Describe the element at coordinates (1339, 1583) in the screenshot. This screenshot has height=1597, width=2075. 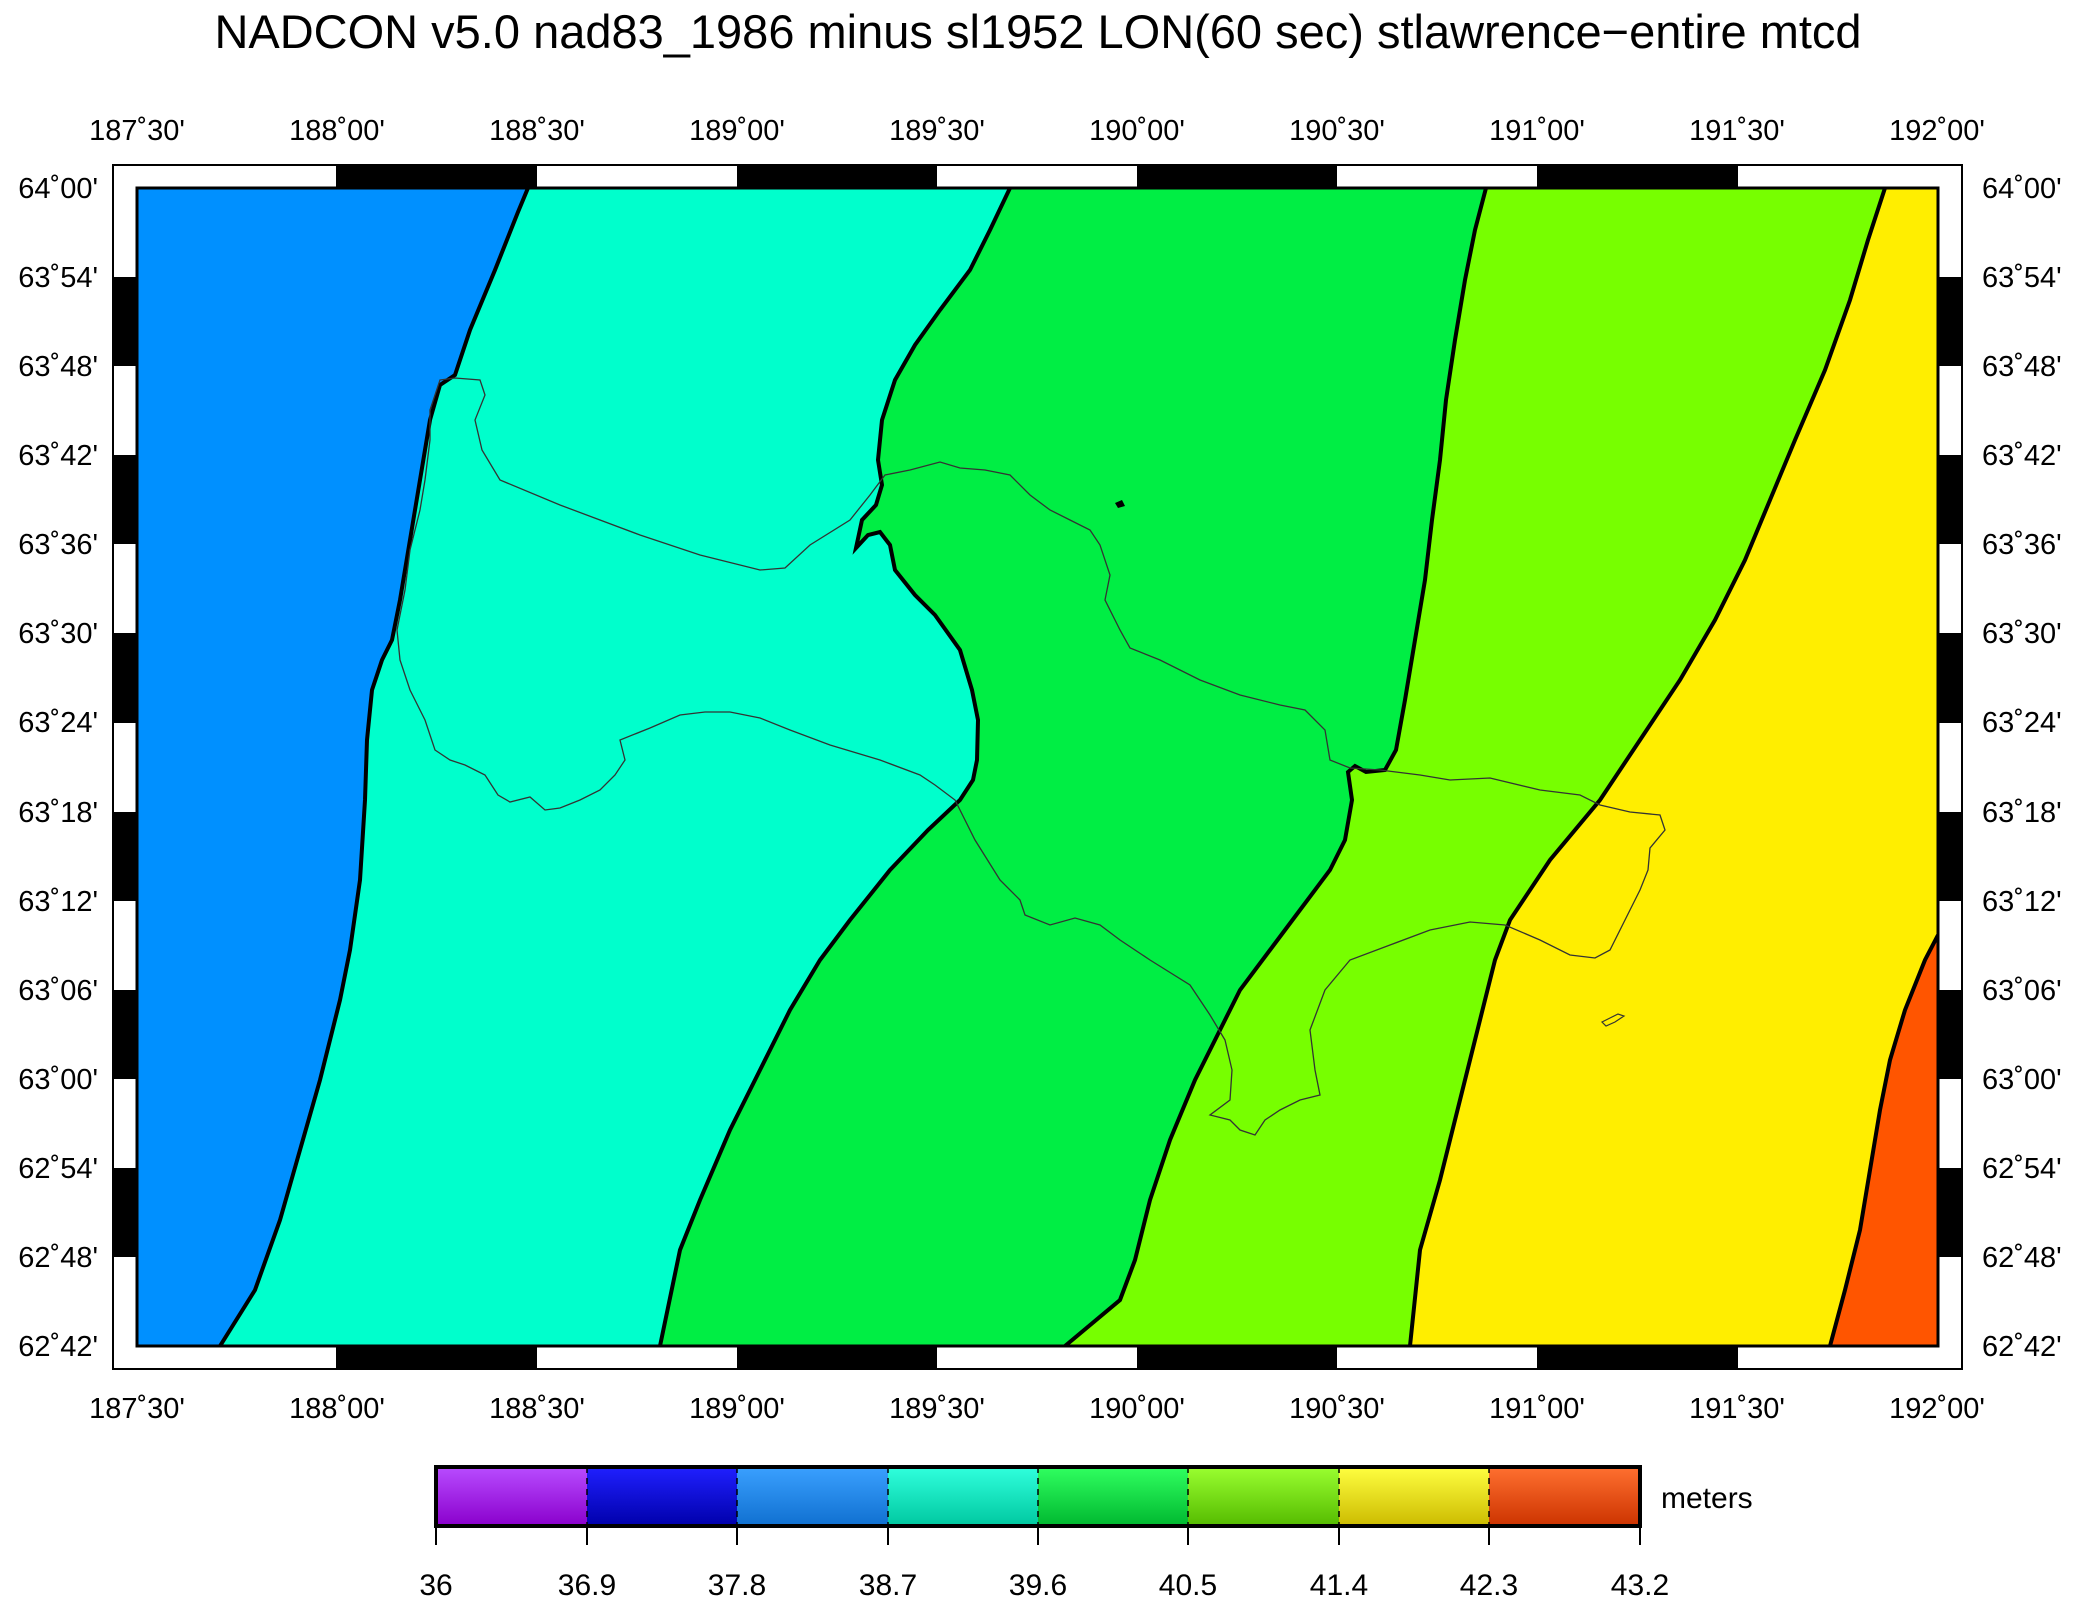
I see `colorbar-tick-label: 41.4` at that location.